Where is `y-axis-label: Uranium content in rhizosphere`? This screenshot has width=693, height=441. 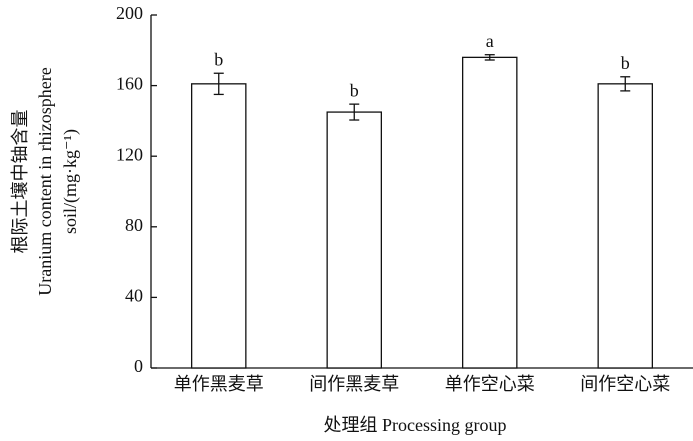 y-axis-label: Uranium content in rhizosphere is located at coordinates (45, 181).